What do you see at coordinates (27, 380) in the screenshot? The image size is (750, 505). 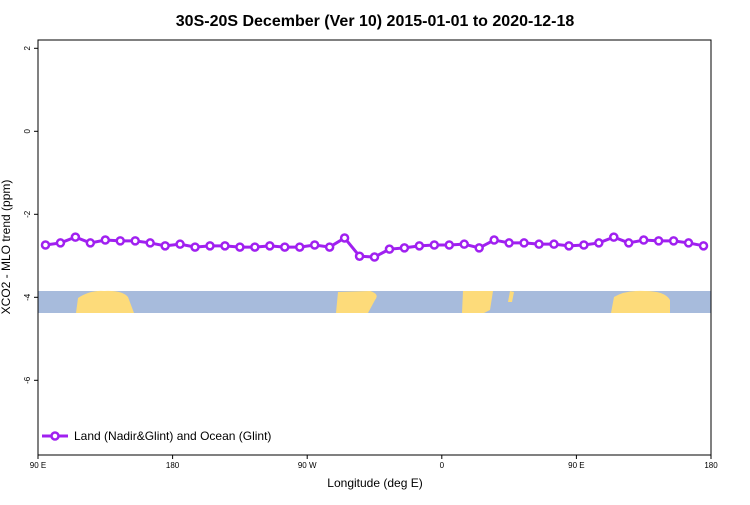 I see `y-tick-label: -6` at bounding box center [27, 380].